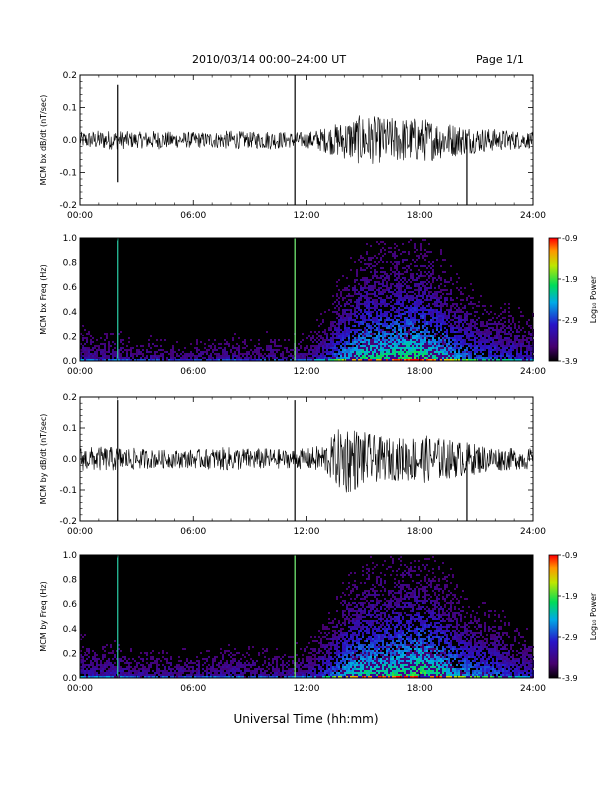  I want to click on plot-title: 2010/03/14 00:00–24:00 UT, so click(269, 59).